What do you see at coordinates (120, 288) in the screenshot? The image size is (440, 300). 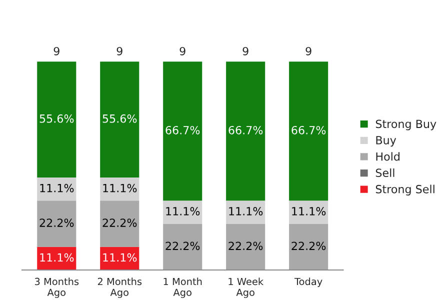 I see `x-tick-label: 2 Months Ago` at bounding box center [120, 288].